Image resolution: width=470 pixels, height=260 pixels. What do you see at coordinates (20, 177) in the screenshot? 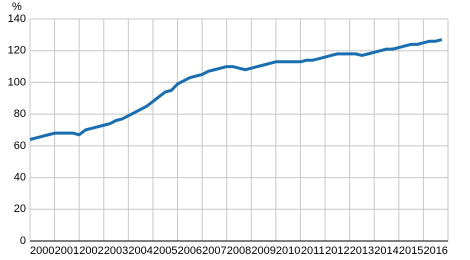
I see `y-tick-label: 40` at bounding box center [20, 177].